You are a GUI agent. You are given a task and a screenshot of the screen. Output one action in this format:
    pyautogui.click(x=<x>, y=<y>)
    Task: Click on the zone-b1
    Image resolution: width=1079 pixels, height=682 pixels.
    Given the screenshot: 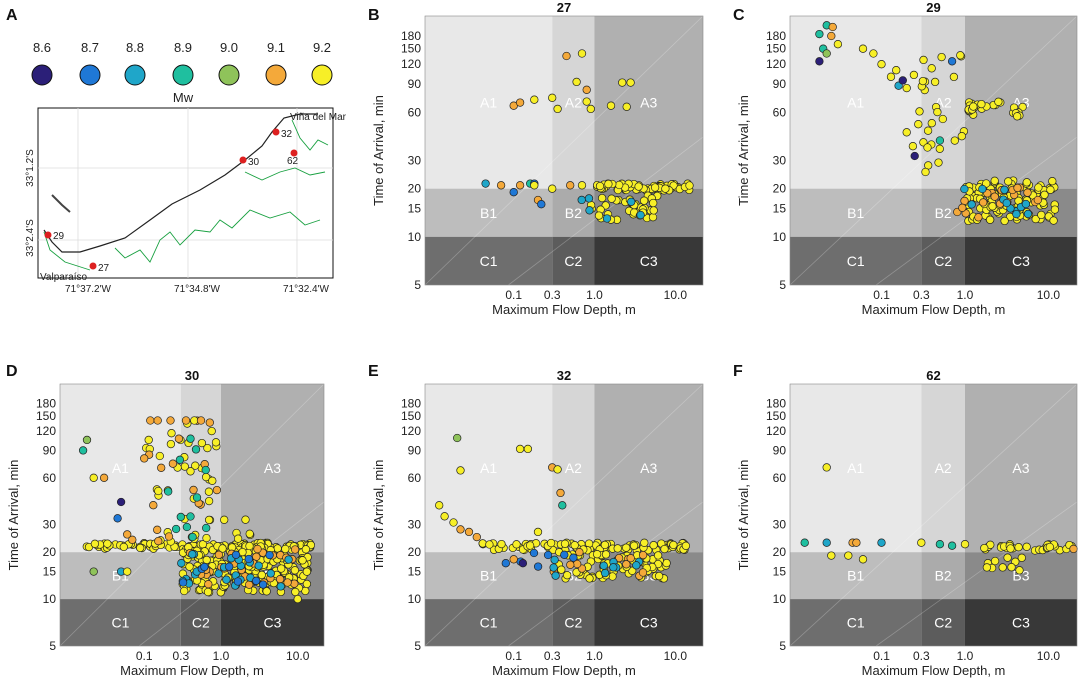 What is the action you would take?
    pyautogui.click(x=856, y=212)
    